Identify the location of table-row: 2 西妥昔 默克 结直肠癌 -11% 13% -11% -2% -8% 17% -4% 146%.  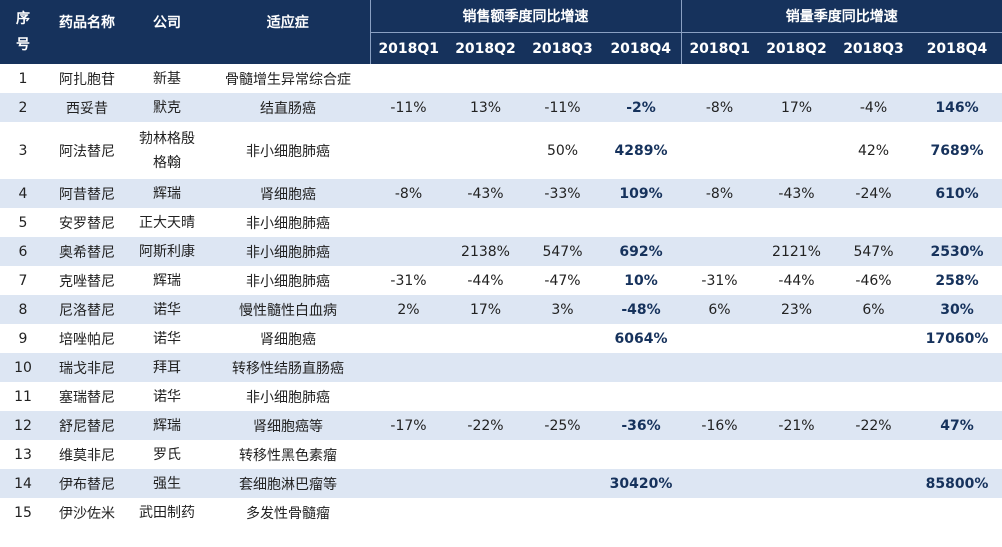
(501, 107).